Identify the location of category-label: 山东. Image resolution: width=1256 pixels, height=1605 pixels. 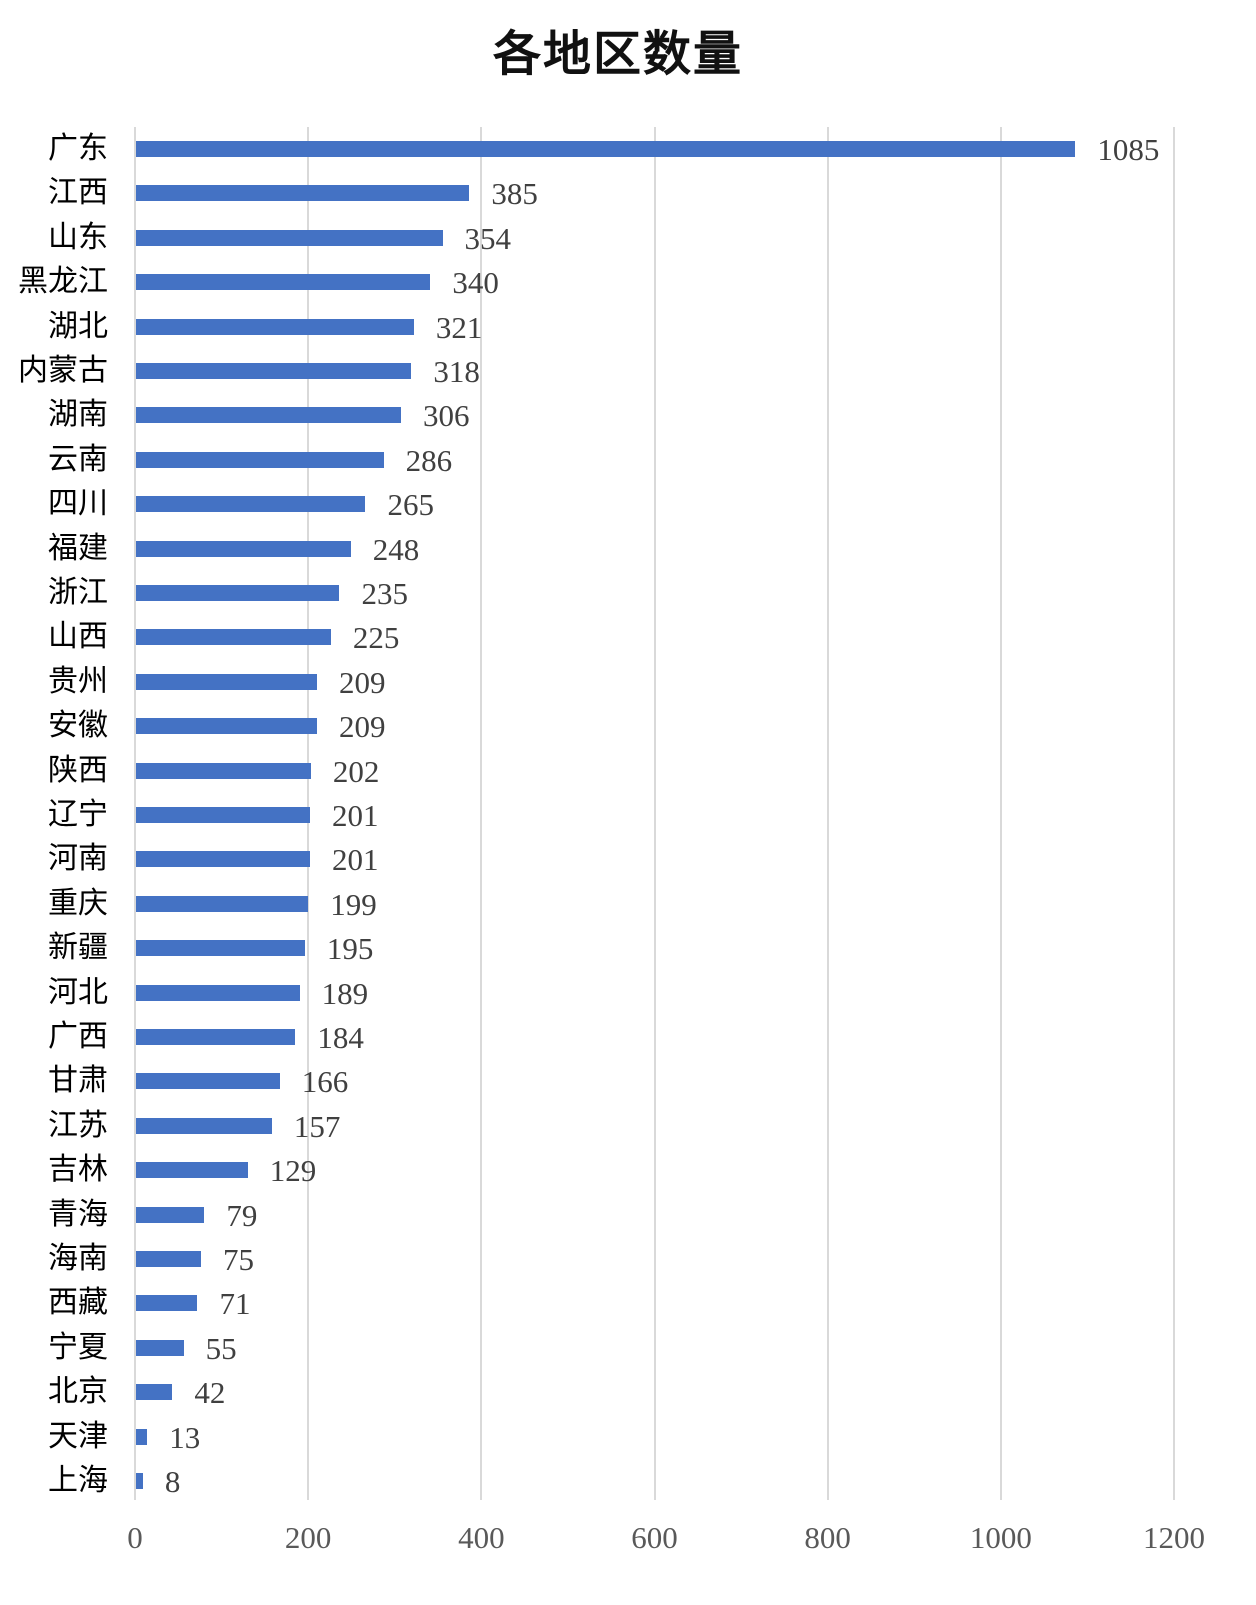
(78, 237).